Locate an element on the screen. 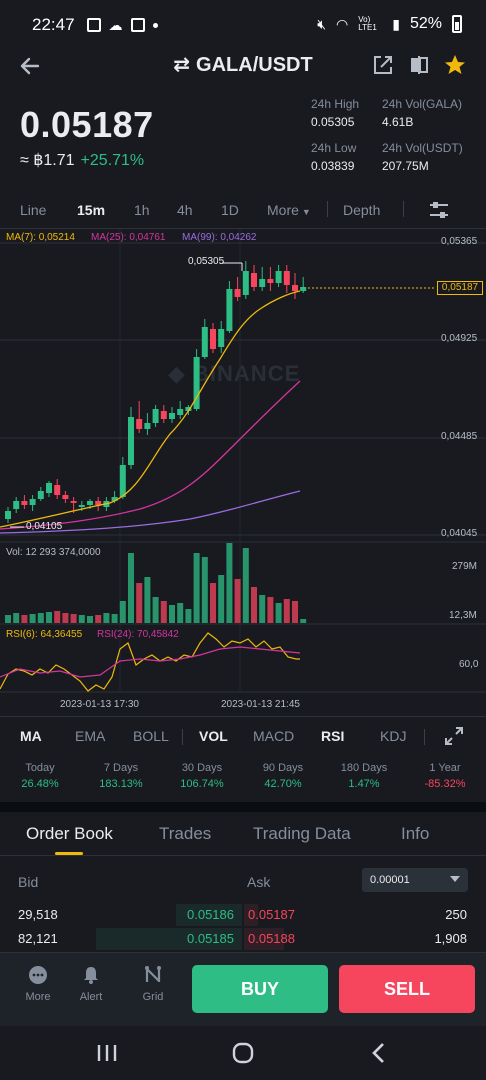  recent-apps-button is located at coordinates (107, 1053).